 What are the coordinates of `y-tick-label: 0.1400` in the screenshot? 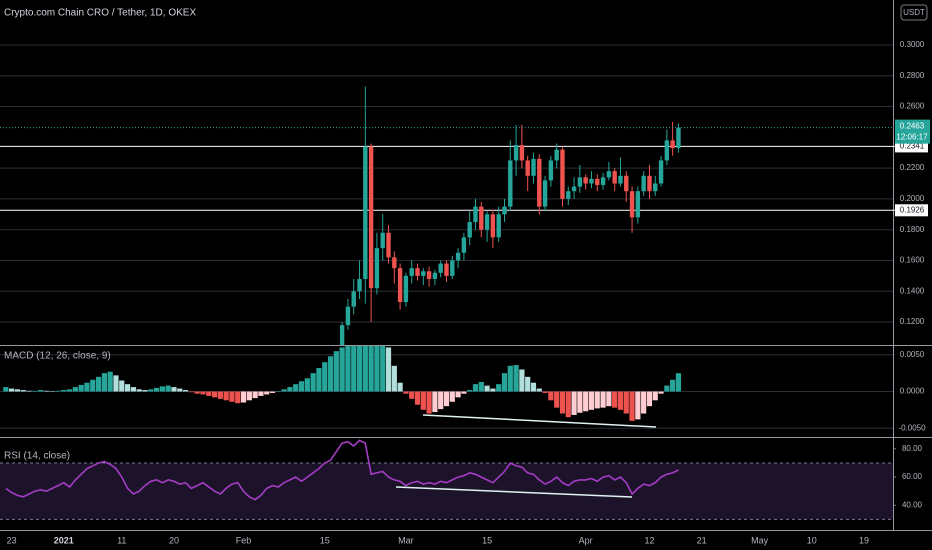 It's located at (912, 290).